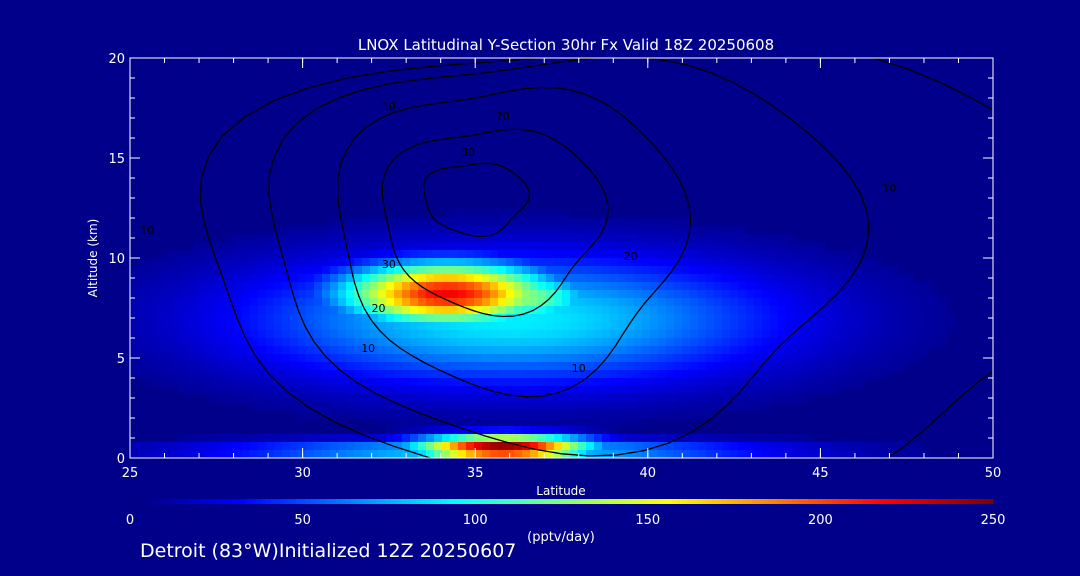 This screenshot has height=576, width=1080. I want to click on y-tick-label: 0, so click(121, 459).